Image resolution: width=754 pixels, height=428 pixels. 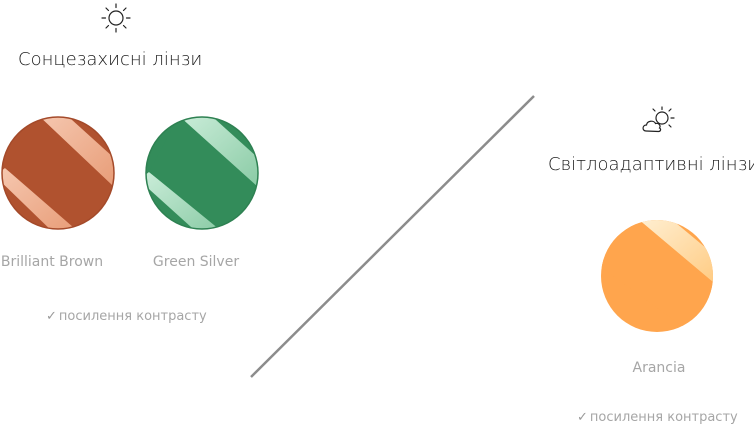 What do you see at coordinates (202, 173) in the screenshot?
I see `lens-green-silver` at bounding box center [202, 173].